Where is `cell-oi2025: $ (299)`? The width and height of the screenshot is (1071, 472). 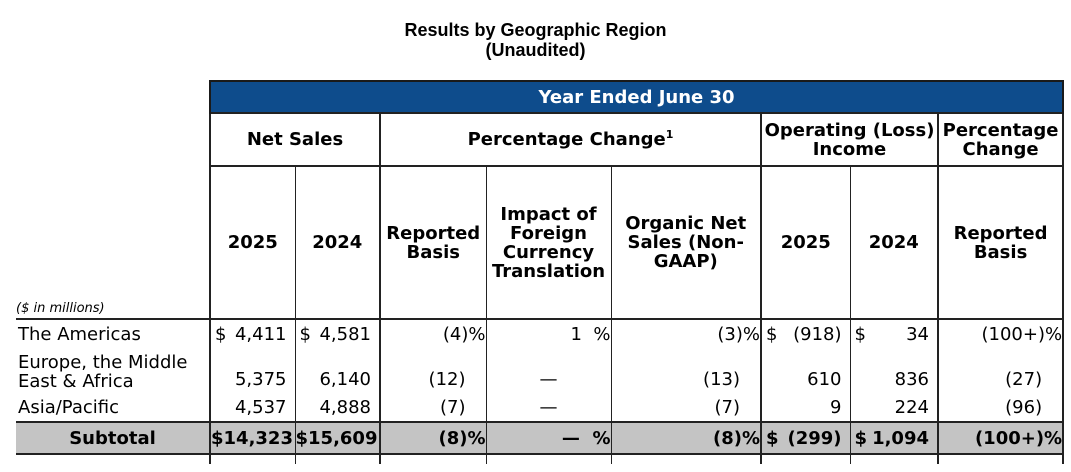 cell-oi2025: $ (299) is located at coordinates (805, 438).